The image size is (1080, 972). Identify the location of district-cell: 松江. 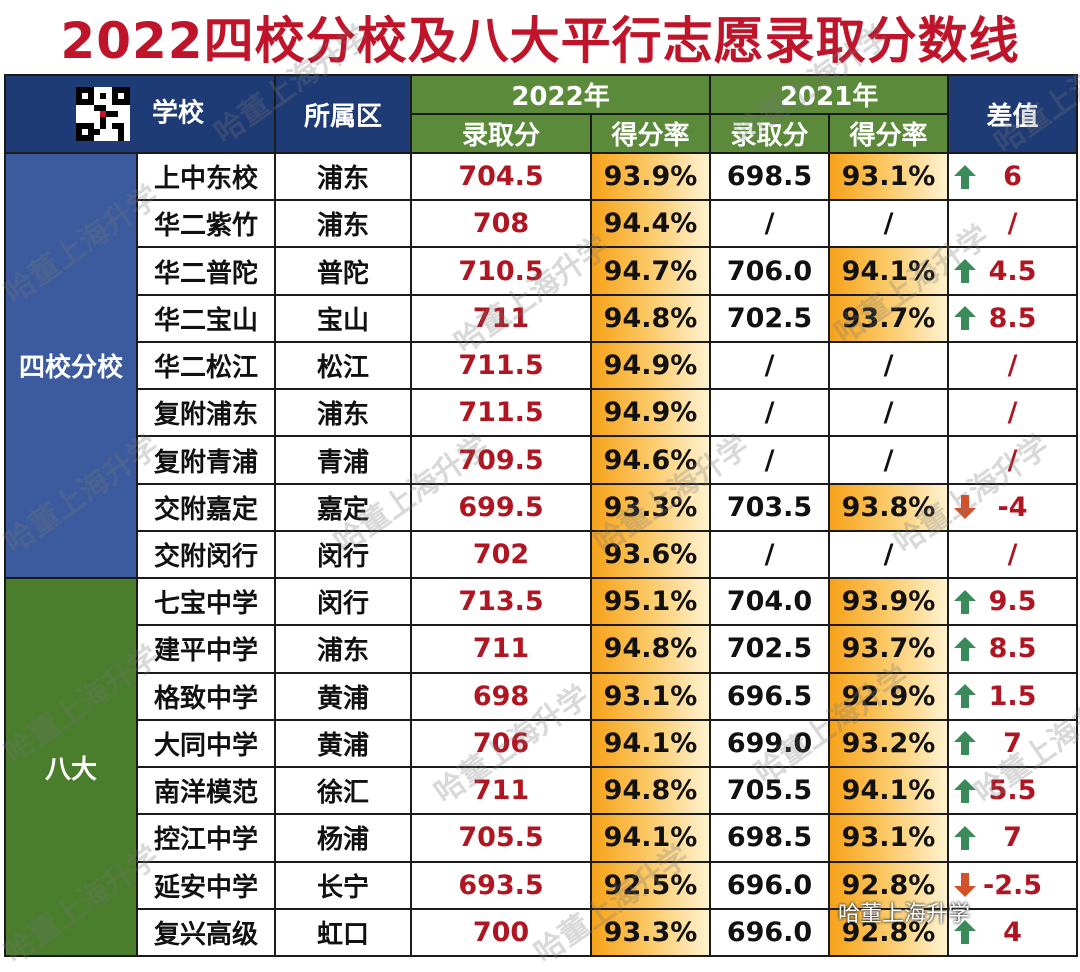
(343, 365).